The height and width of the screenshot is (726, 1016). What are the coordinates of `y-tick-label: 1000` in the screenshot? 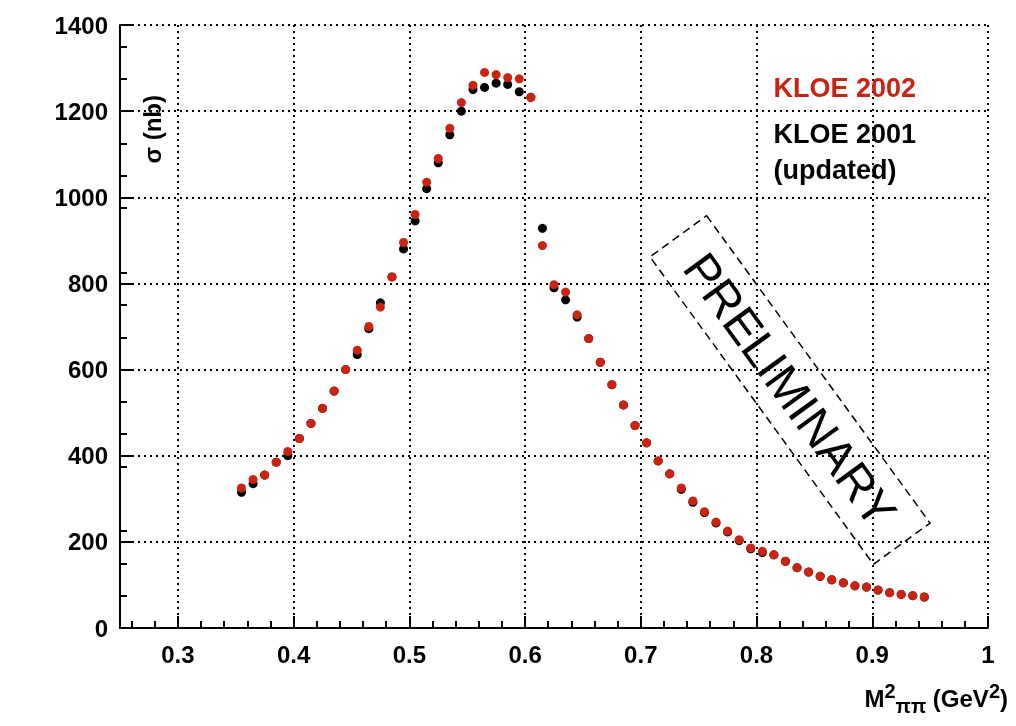 It's located at (81, 197).